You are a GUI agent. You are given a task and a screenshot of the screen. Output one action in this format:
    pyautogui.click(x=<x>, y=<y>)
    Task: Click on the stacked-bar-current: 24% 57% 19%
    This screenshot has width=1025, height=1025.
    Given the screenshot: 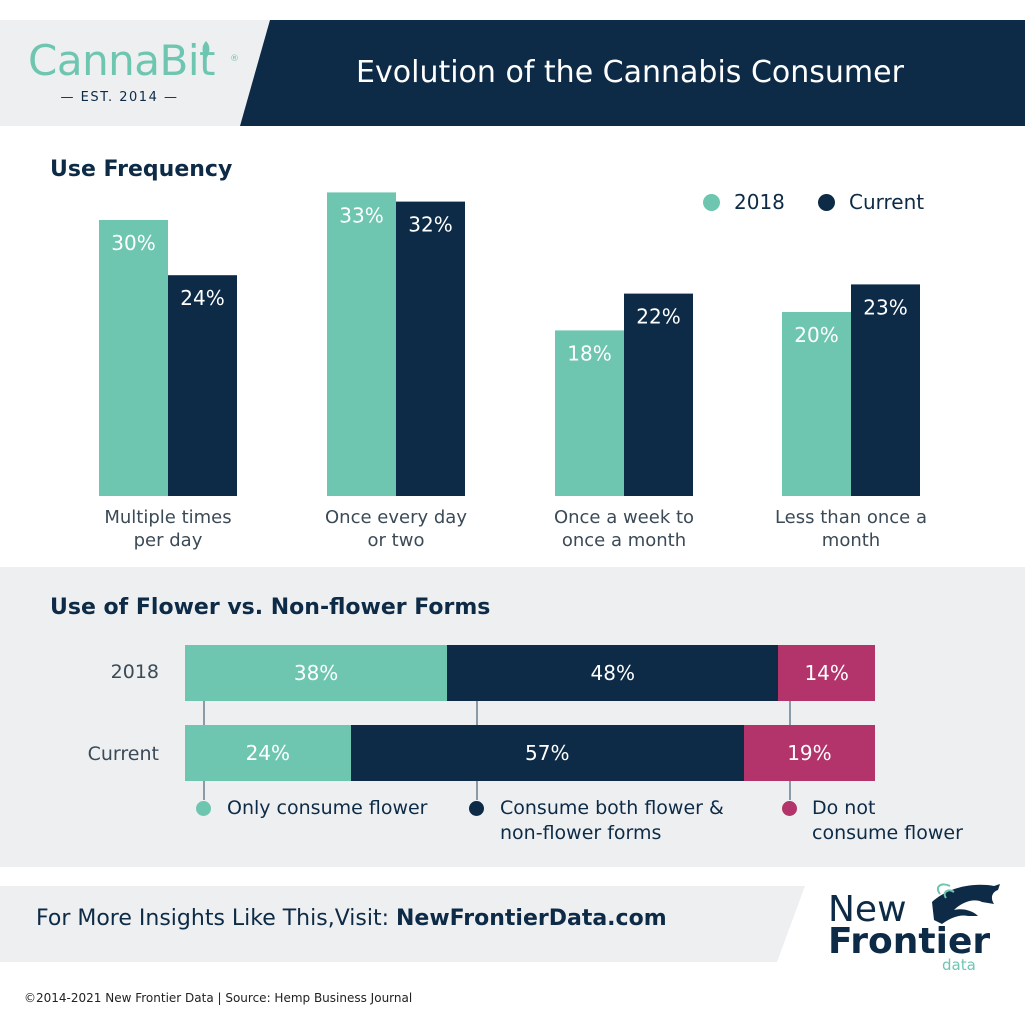 What is the action you would take?
    pyautogui.click(x=530, y=753)
    